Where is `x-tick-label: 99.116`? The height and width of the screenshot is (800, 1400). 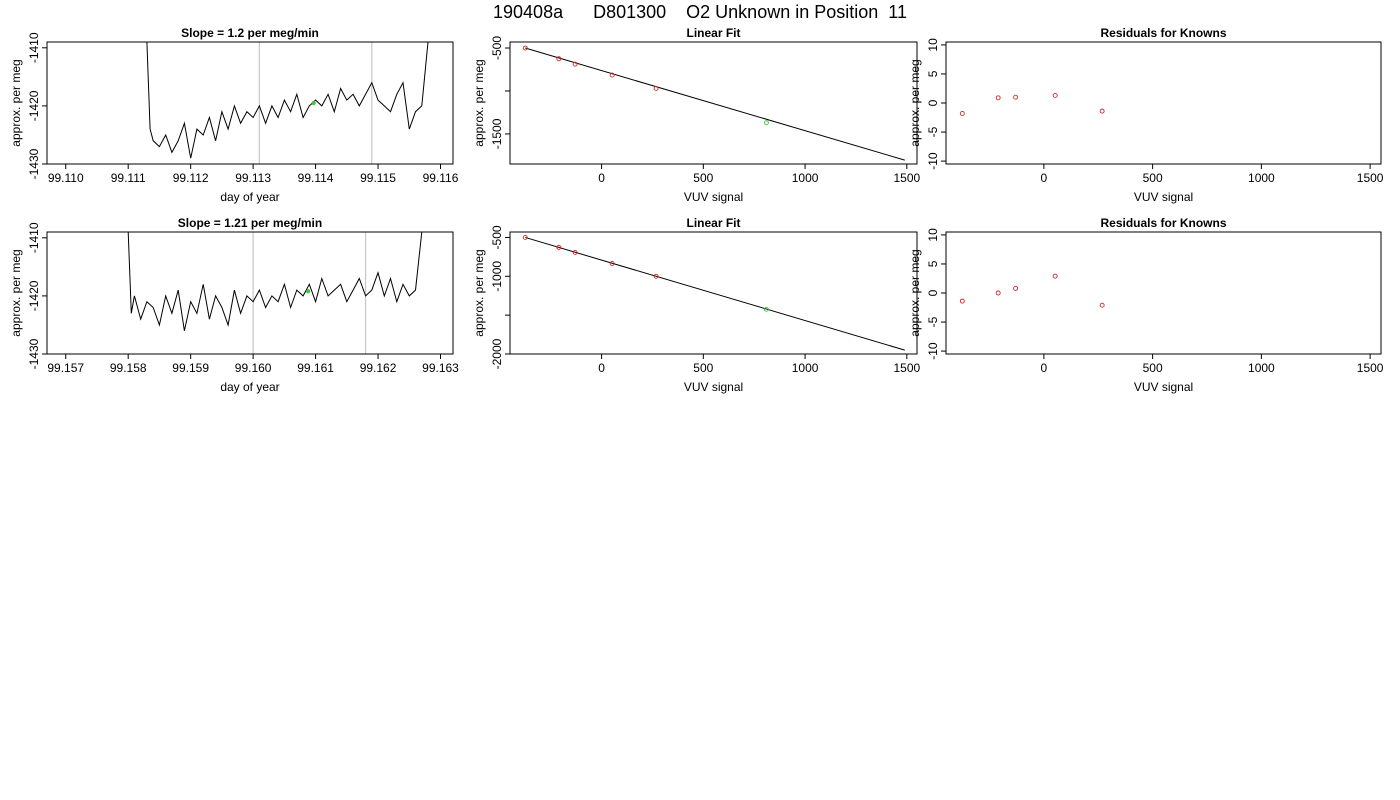
x-tick-label: 99.116 is located at coordinates (441, 178).